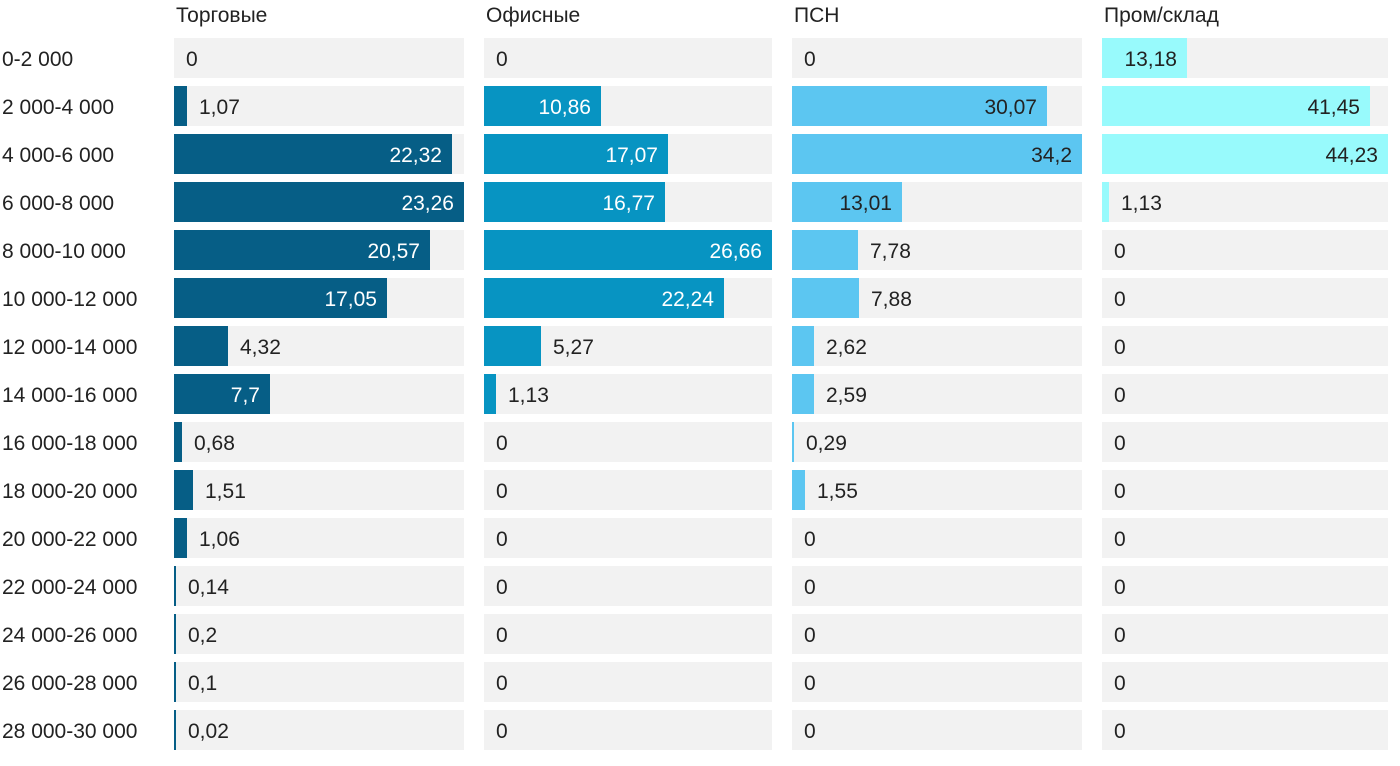 This screenshot has height=766, width=1400. What do you see at coordinates (225, 491) in the screenshot?
I see `data-label: 1,51` at bounding box center [225, 491].